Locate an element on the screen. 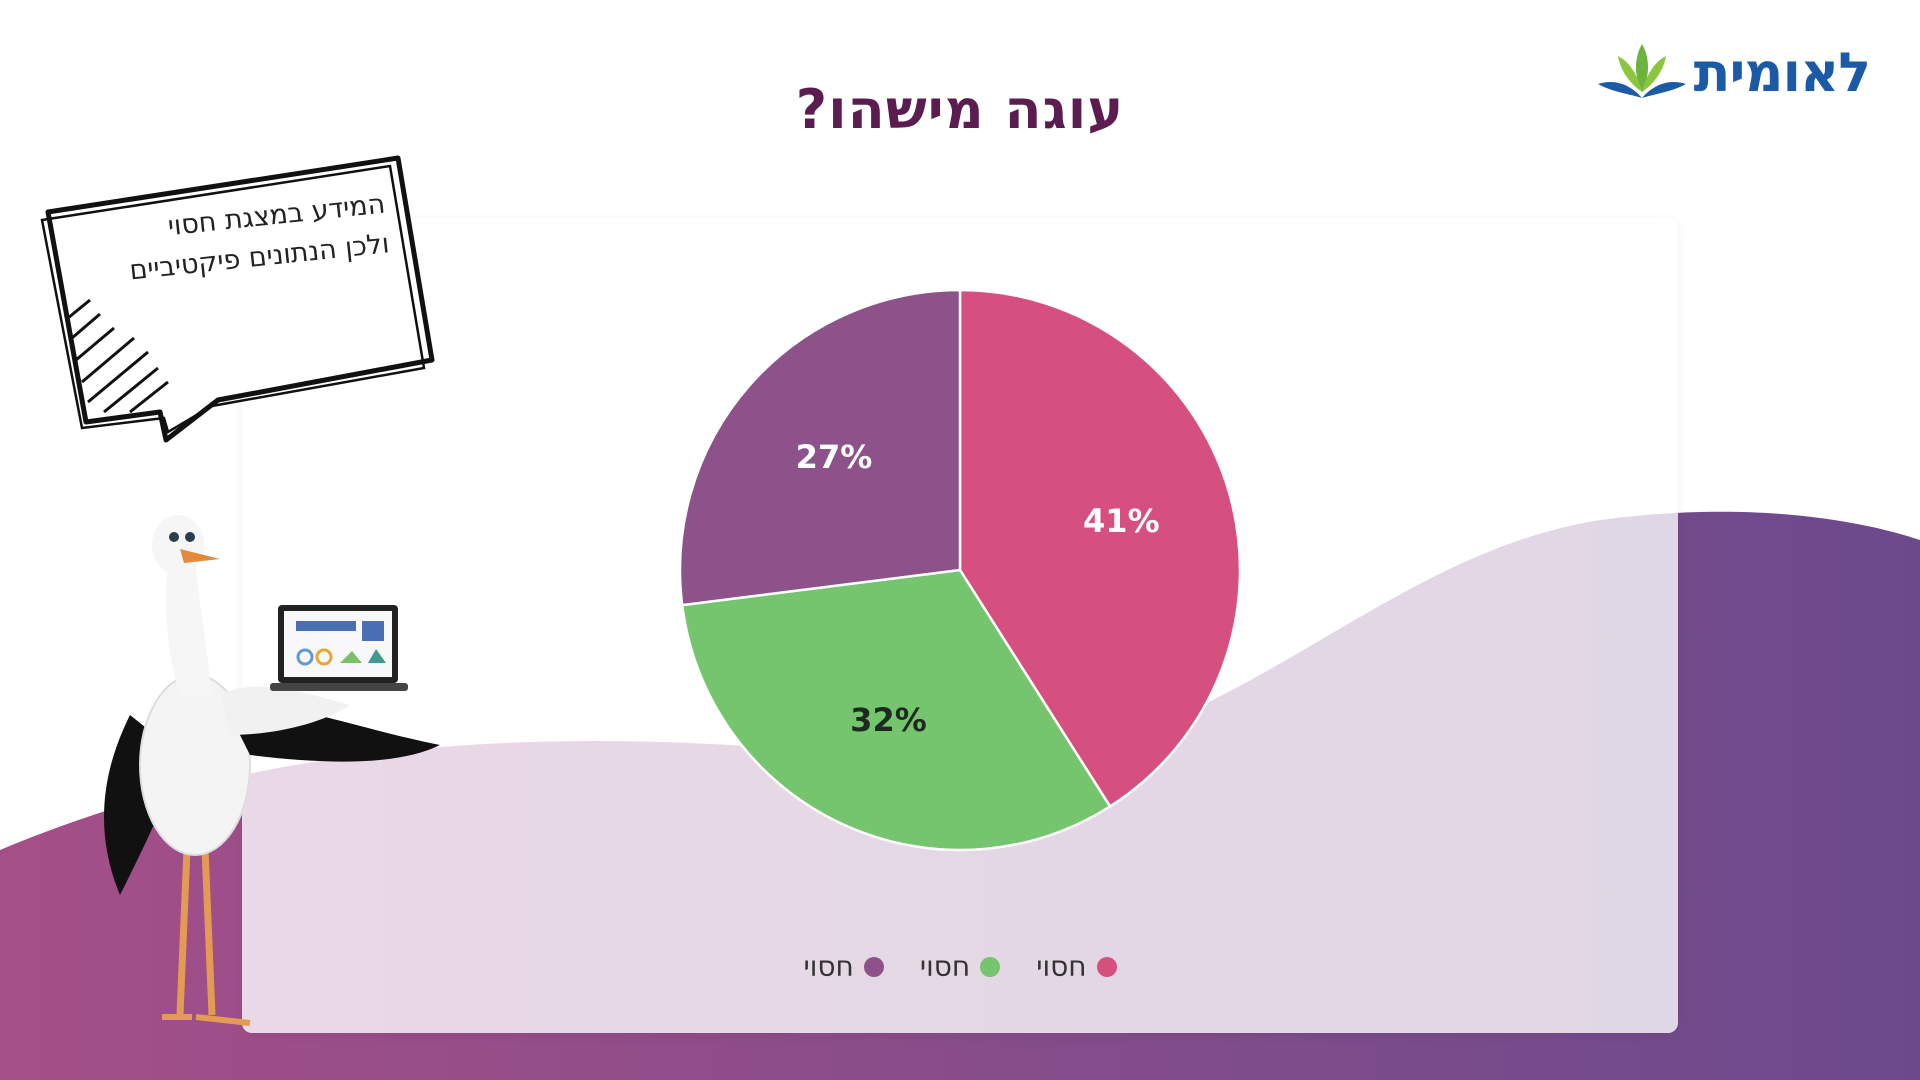 This screenshot has height=1080, width=1920. chart-legend: חסוי חסוי חסוי is located at coordinates (960, 966).